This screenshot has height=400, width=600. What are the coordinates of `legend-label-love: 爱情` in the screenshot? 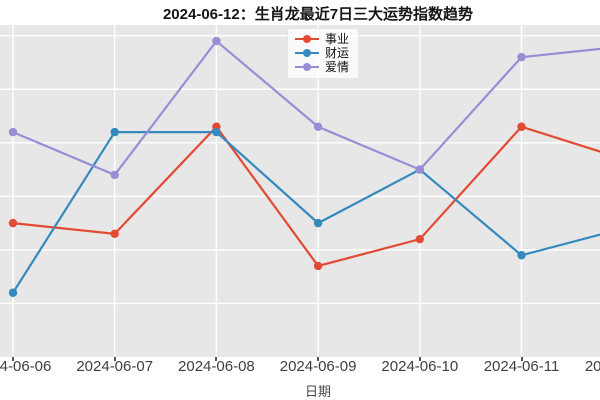 It's located at (337, 67).